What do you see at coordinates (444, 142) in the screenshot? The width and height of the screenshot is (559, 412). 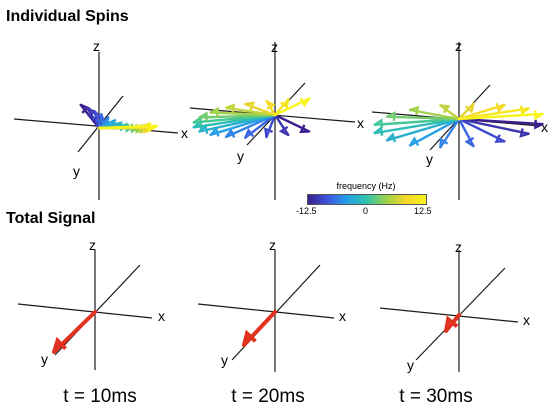 I see `spin-arrow-panel-3-5-head` at bounding box center [444, 142].